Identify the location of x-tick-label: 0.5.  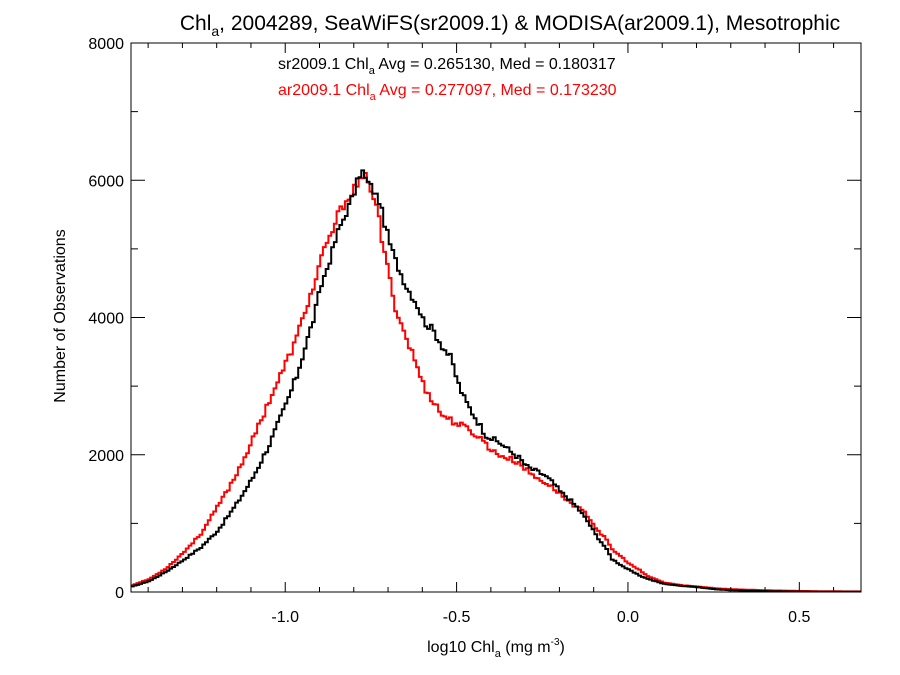
(799, 617).